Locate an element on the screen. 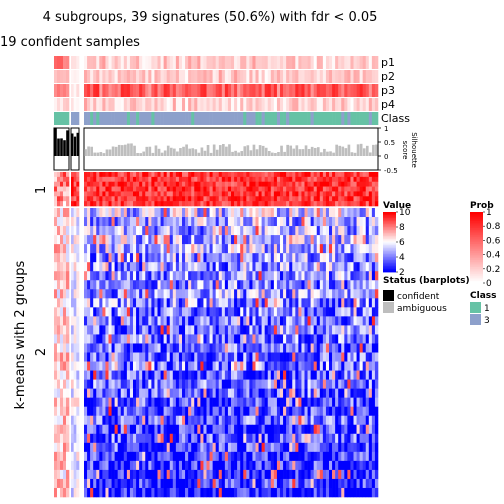 Image resolution: width=504 pixels, height=504 pixels. legend-status-swatch is located at coordinates (388, 295).